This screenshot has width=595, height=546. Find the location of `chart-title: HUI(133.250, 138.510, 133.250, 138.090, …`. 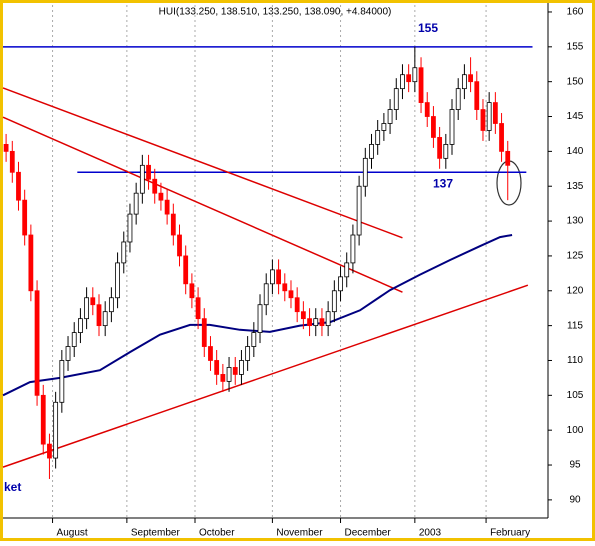

chart-title: HUI(133.250, 138.510, 133.250, 138.090, … is located at coordinates (275, 12).